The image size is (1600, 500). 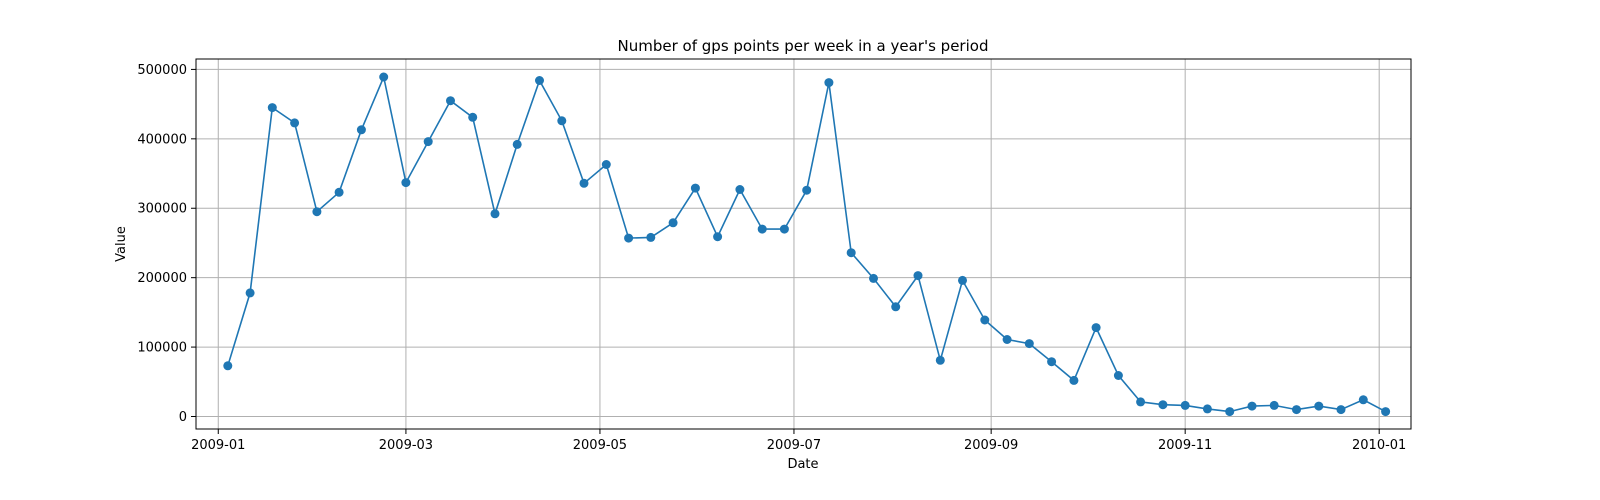 I want to click on y-axis-title: Value, so click(x=121, y=244).